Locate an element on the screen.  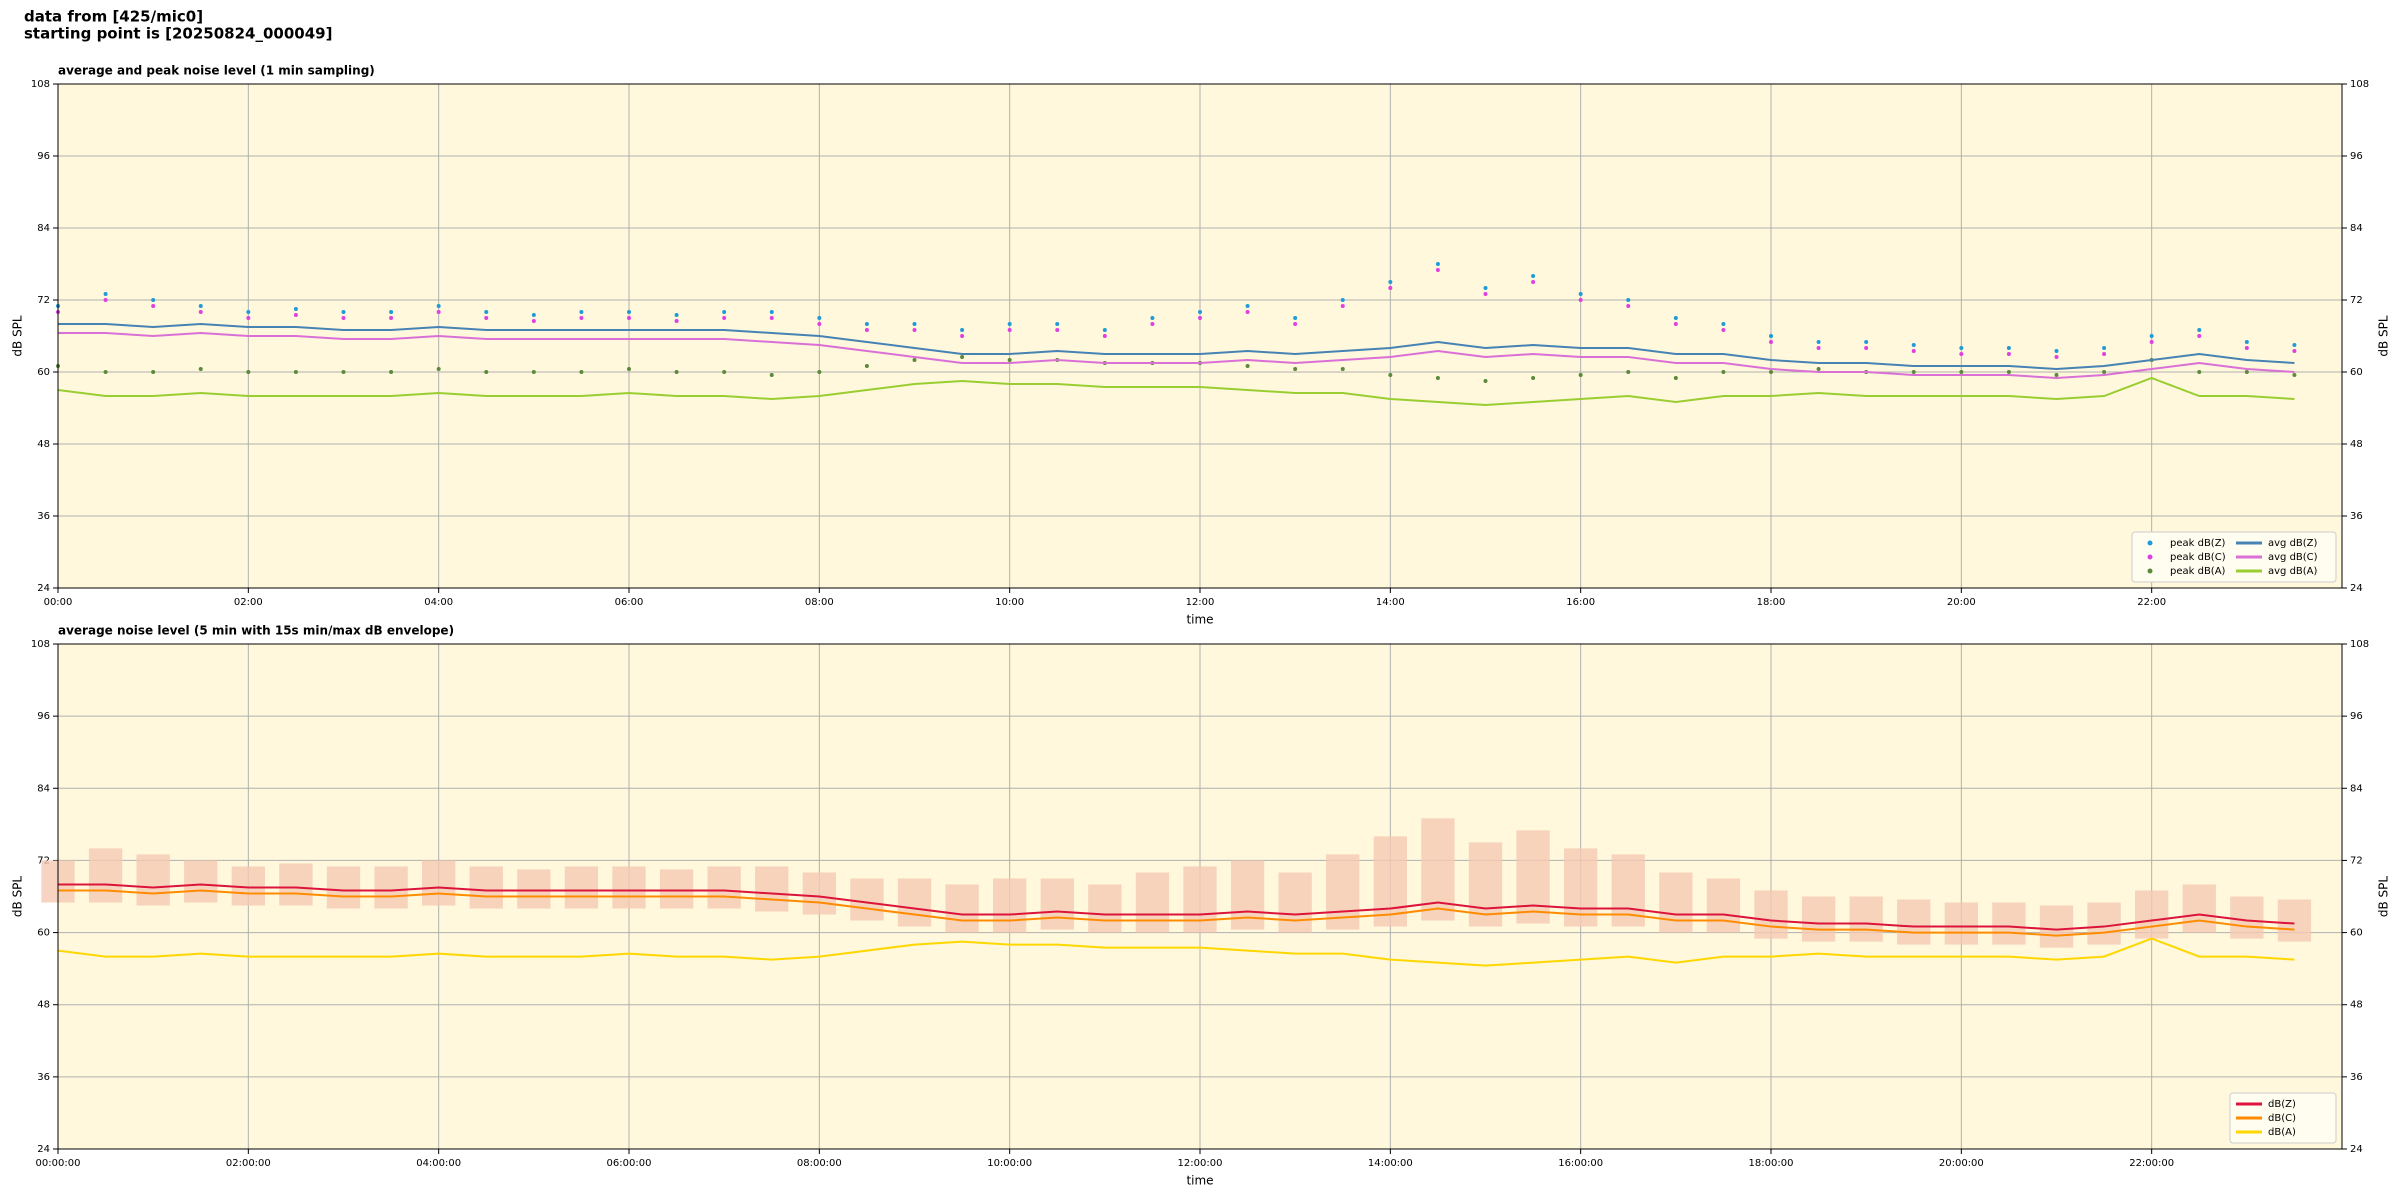
x-tick-label: 10:00 is located at coordinates (1009, 602).